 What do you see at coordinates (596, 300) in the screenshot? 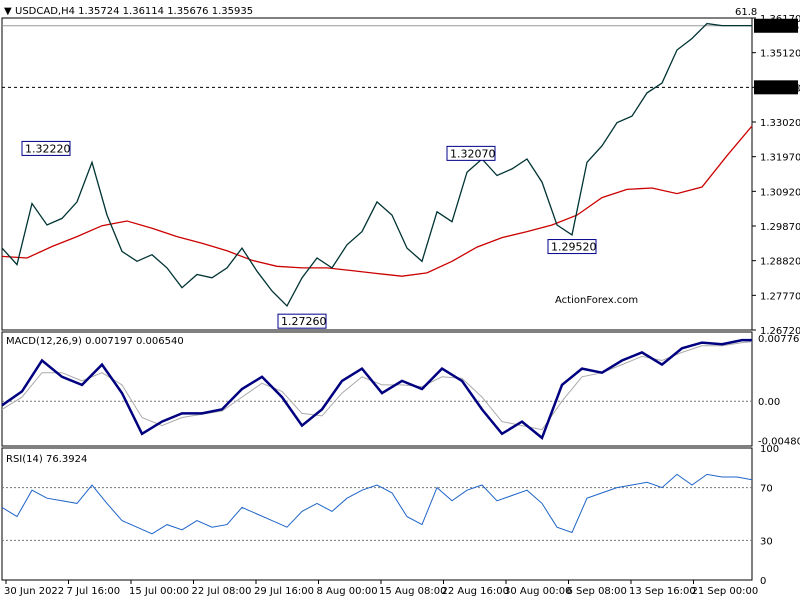
I see `watermark: ActionForex.com` at bounding box center [596, 300].